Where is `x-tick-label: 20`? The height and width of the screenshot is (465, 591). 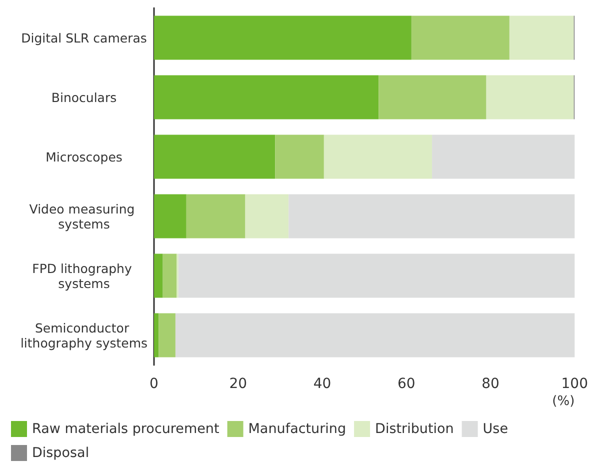
x-tick-label: 20 is located at coordinates (238, 384).